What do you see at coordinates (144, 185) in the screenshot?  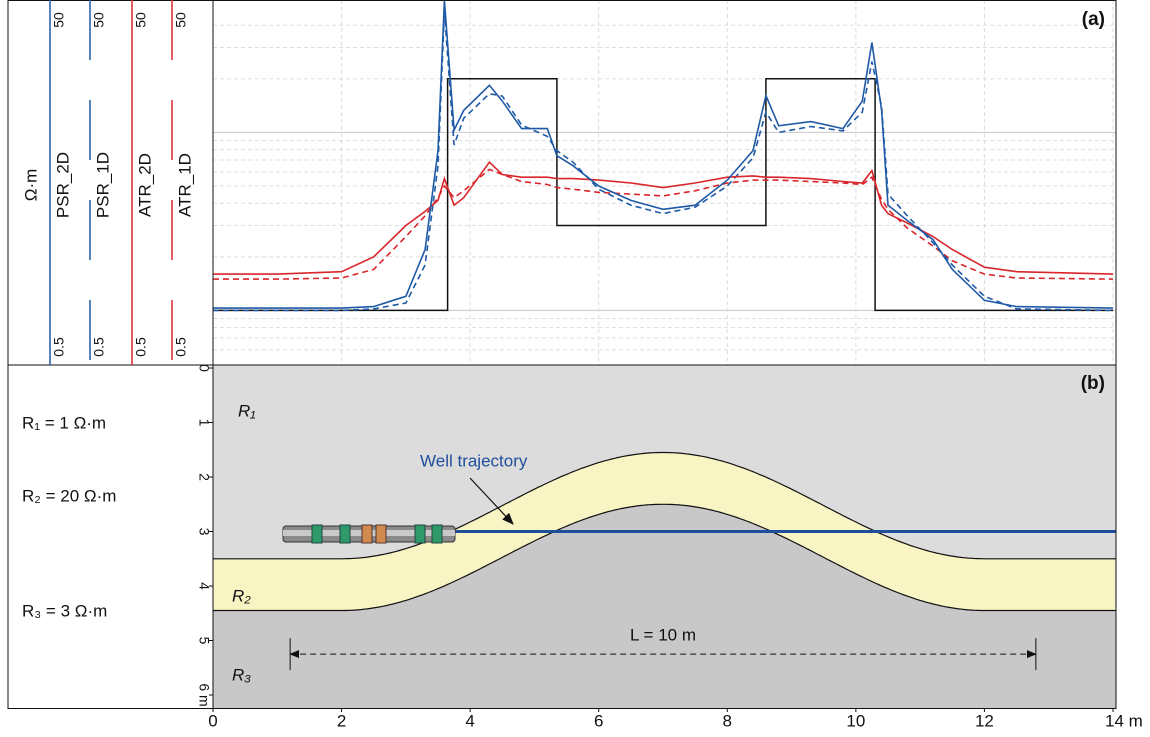 I see `legend-label: ATR_2D` at bounding box center [144, 185].